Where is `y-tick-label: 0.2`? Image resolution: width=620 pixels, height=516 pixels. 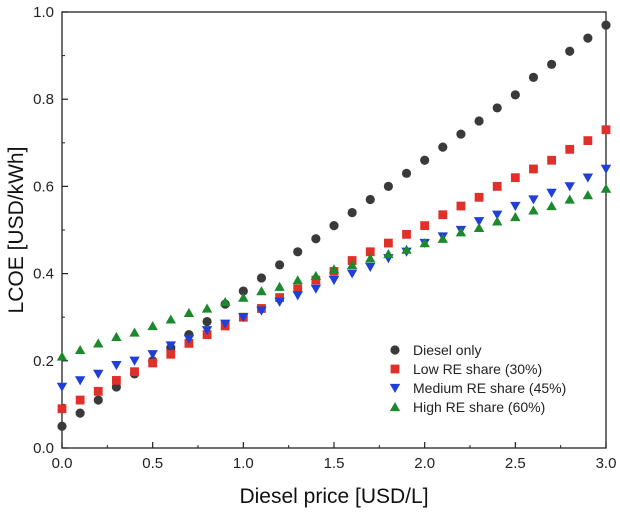 y-tick-label: 0.2 is located at coordinates (43, 361).